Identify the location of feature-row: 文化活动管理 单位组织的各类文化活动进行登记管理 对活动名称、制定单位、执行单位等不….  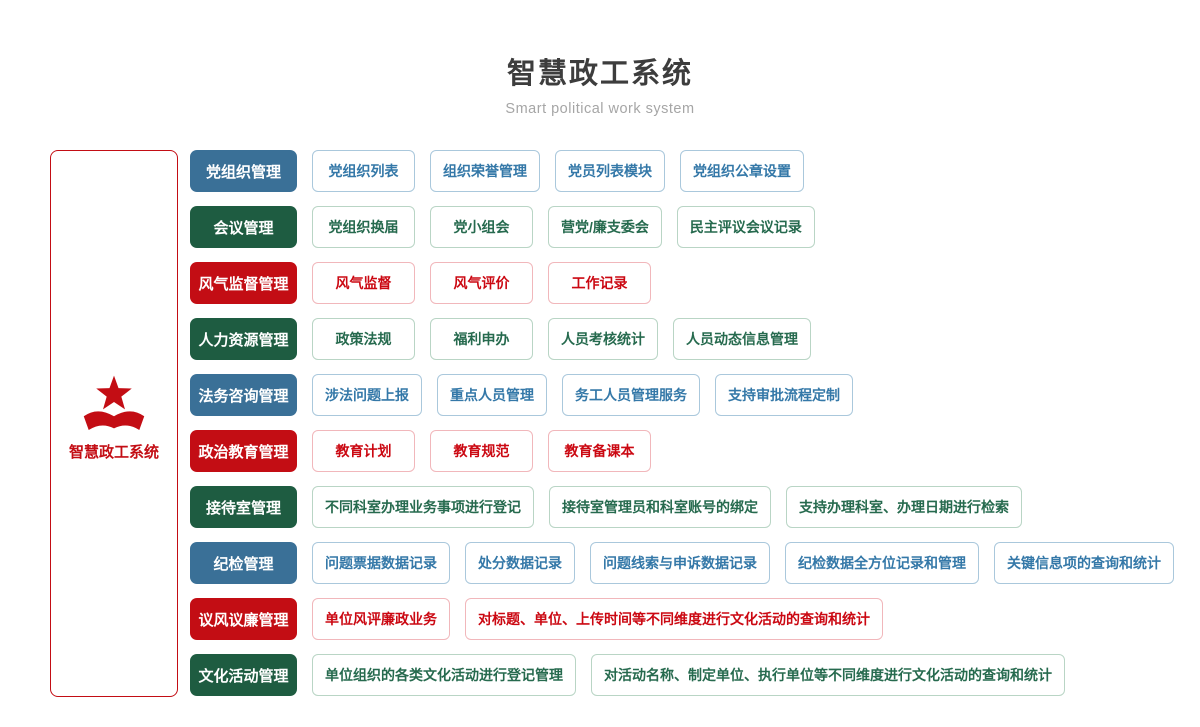
(682, 675).